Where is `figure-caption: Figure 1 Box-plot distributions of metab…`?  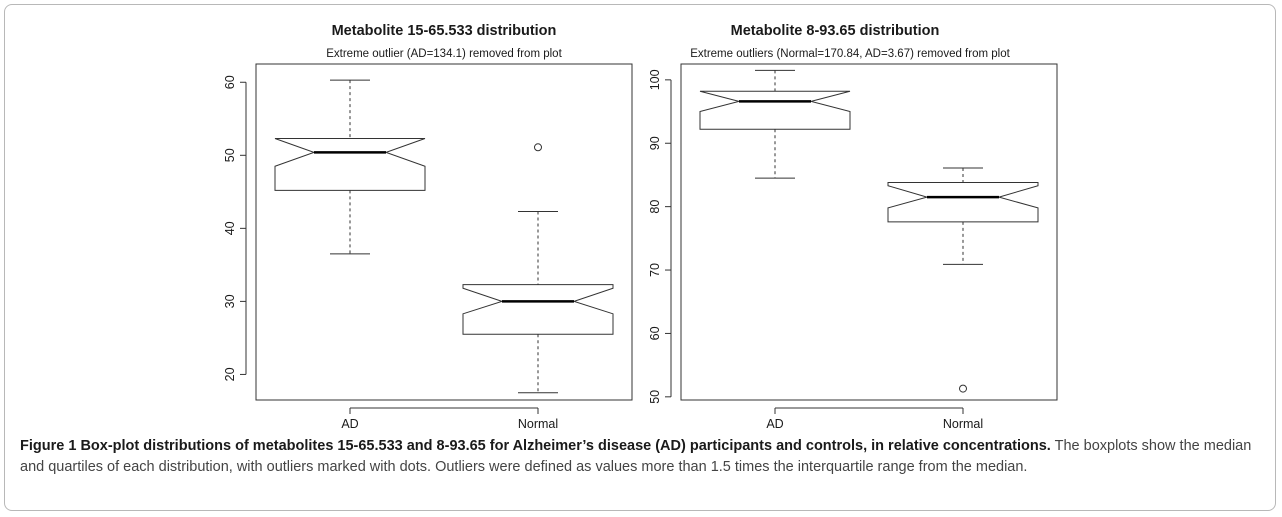 figure-caption: Figure 1 Box-plot distributions of metab… is located at coordinates (645, 457).